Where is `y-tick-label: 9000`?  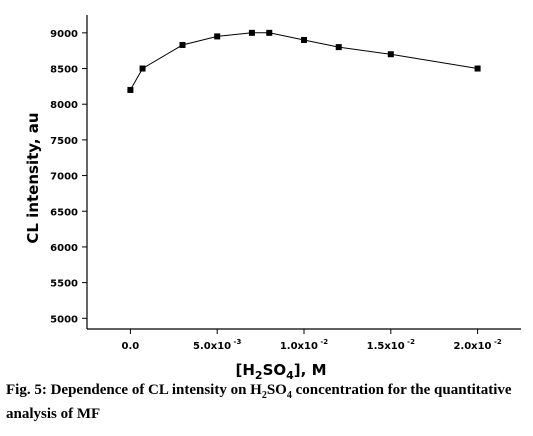 y-tick-label: 9000 is located at coordinates (64, 34).